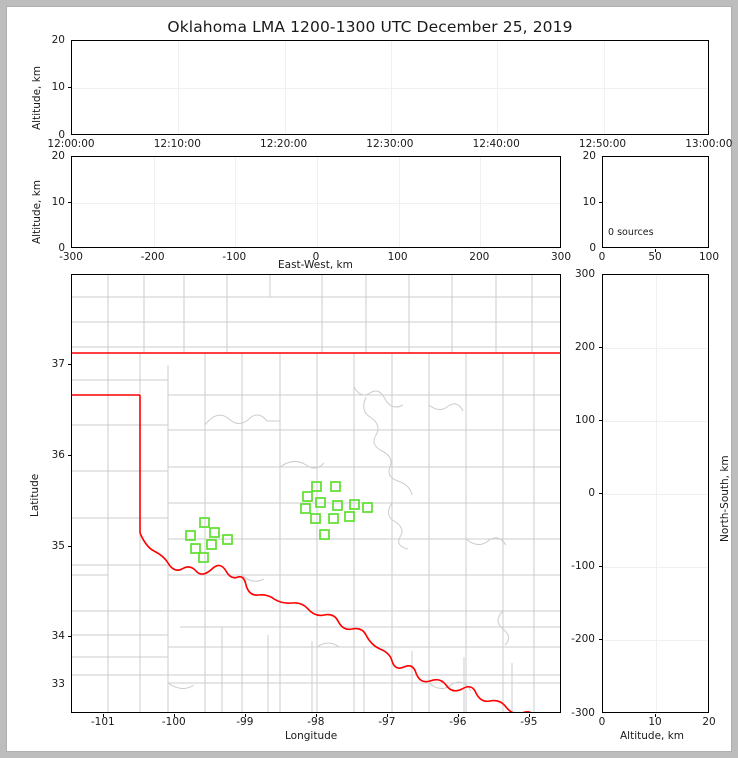  Describe the element at coordinates (583, 639) in the screenshot. I see `ytick-label: -200` at that location.